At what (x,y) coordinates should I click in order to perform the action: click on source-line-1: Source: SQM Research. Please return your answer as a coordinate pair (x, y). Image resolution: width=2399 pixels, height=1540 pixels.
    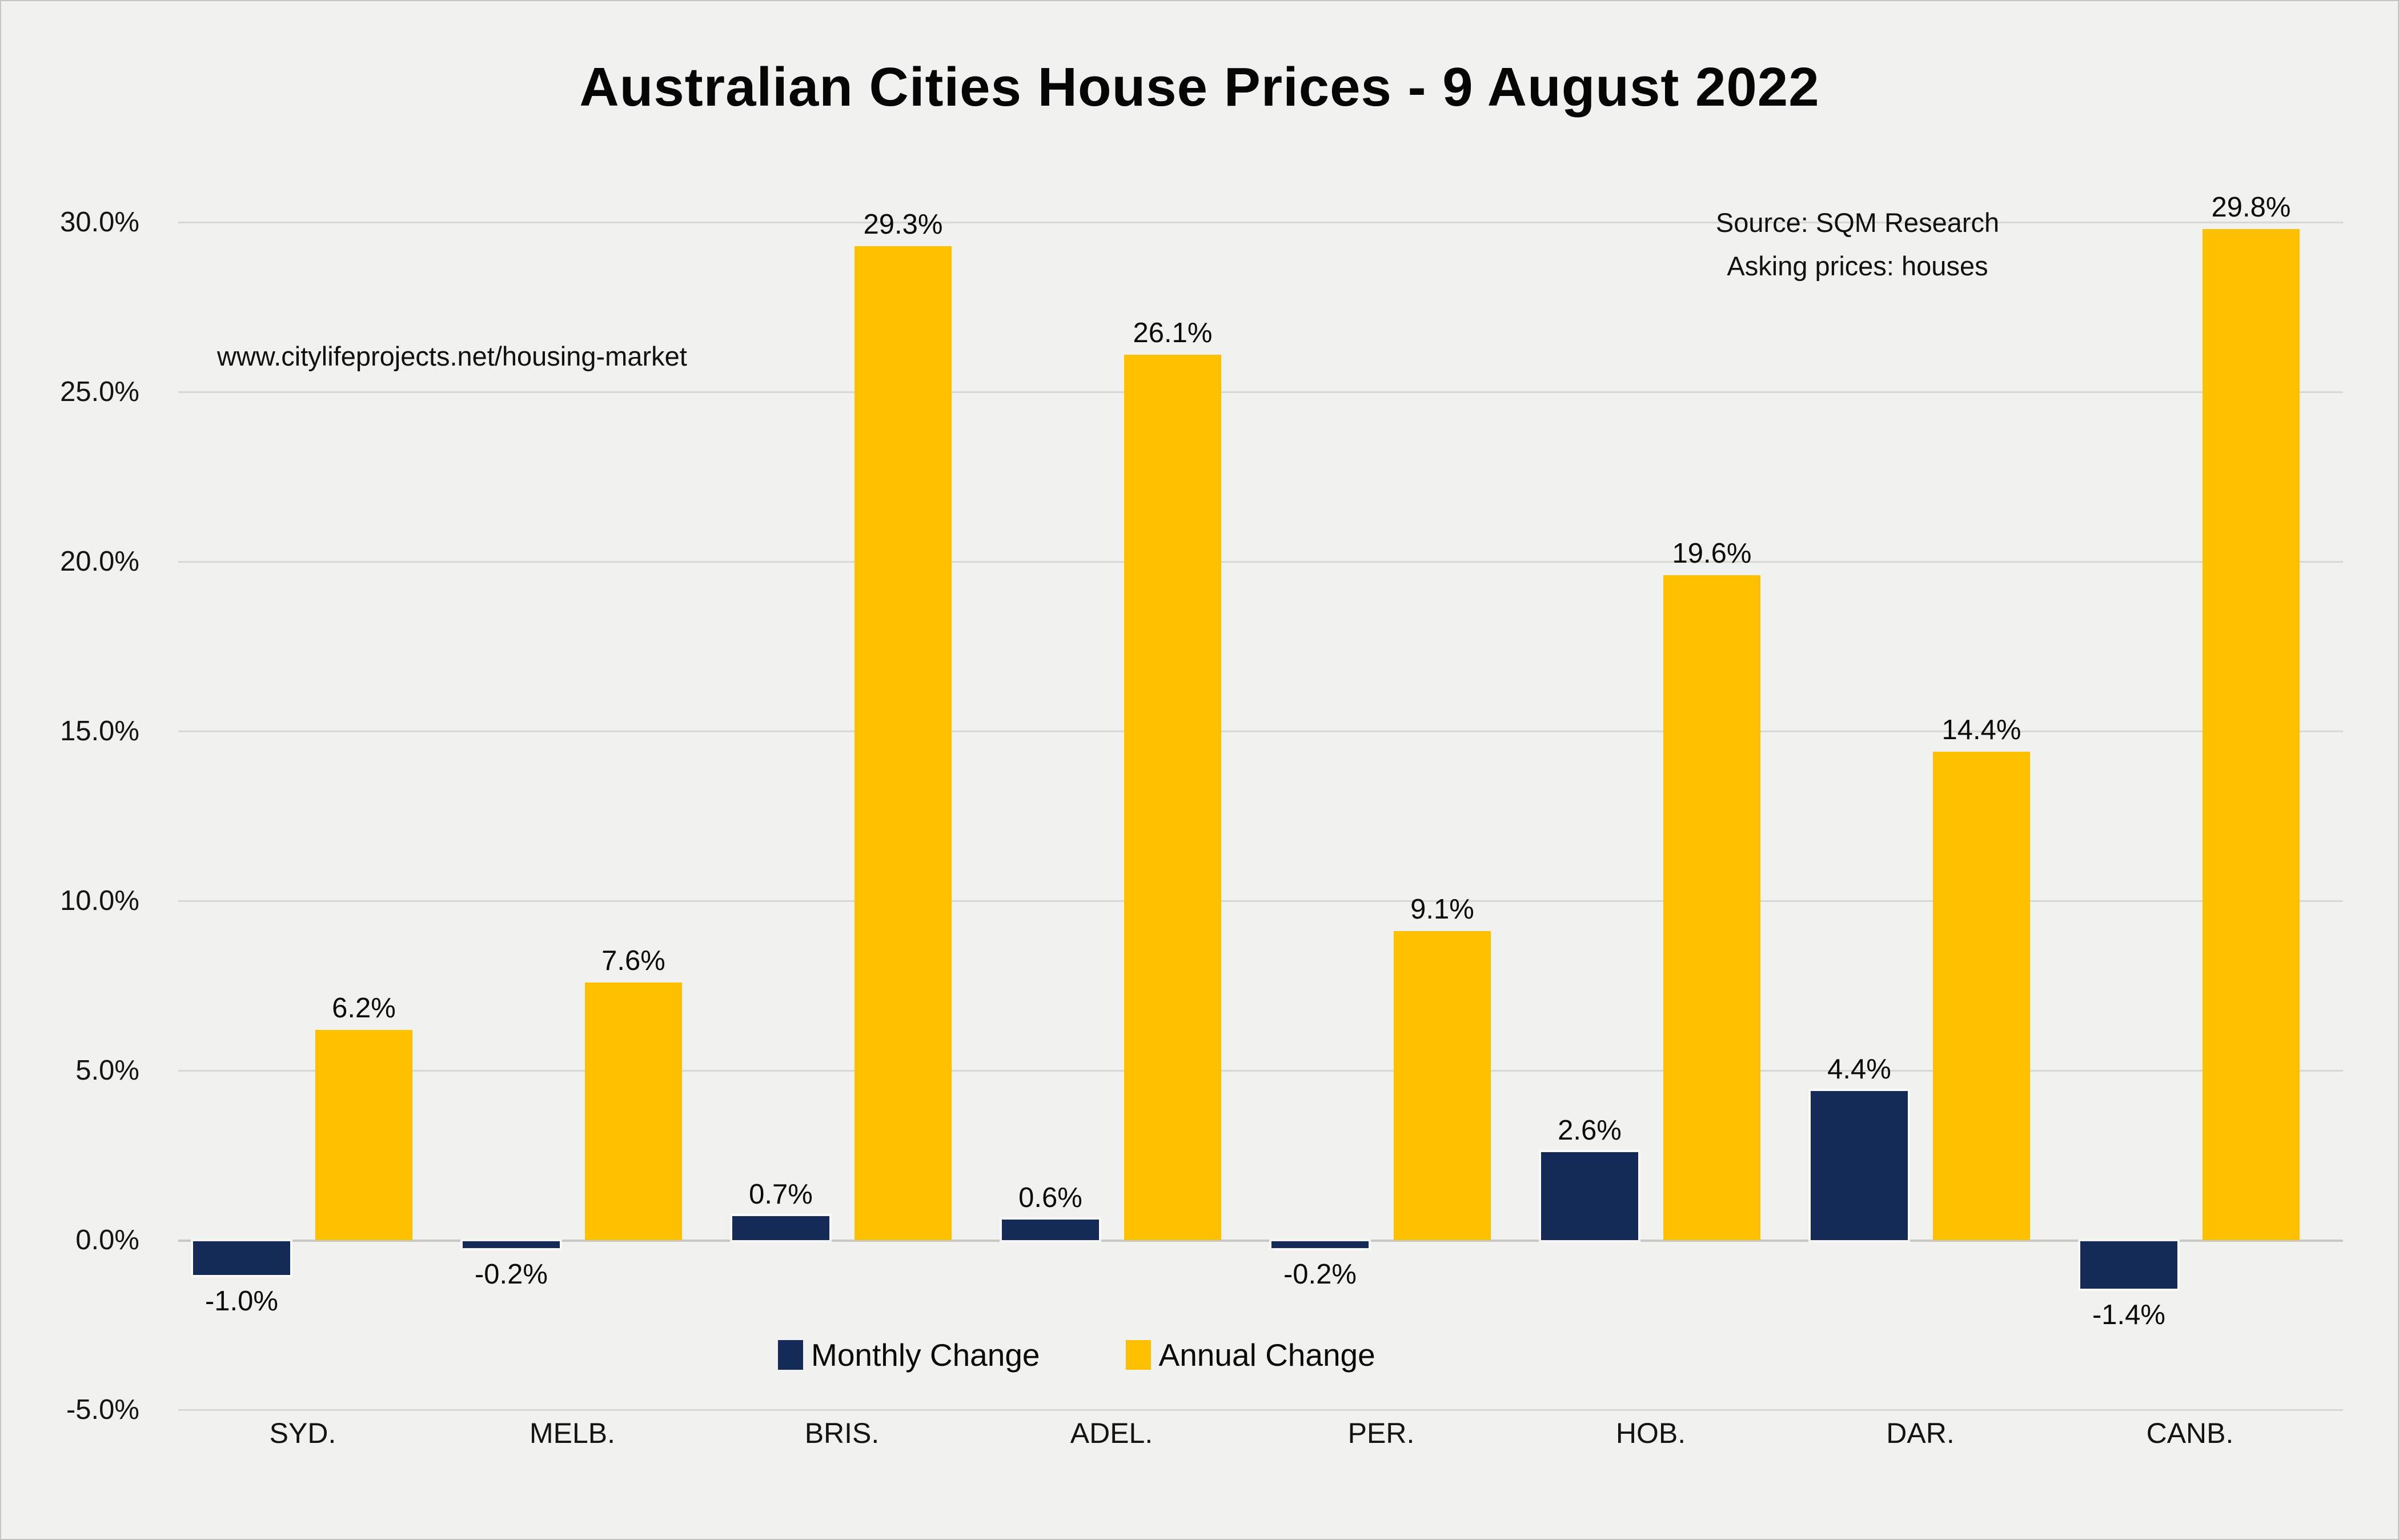
    Looking at the image, I should click on (1857, 222).